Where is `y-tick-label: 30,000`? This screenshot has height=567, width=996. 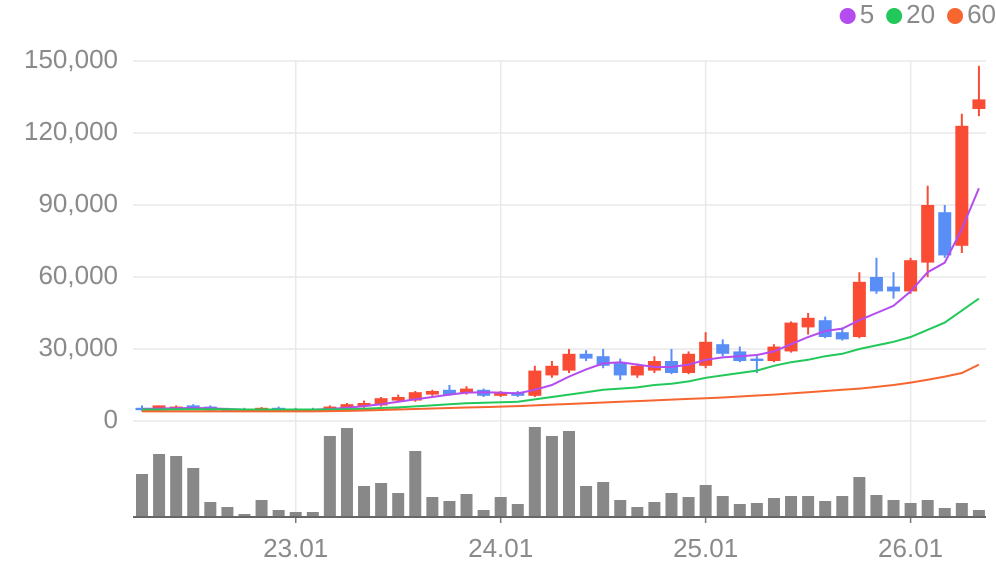
y-tick-label: 30,000 is located at coordinates (78, 347).